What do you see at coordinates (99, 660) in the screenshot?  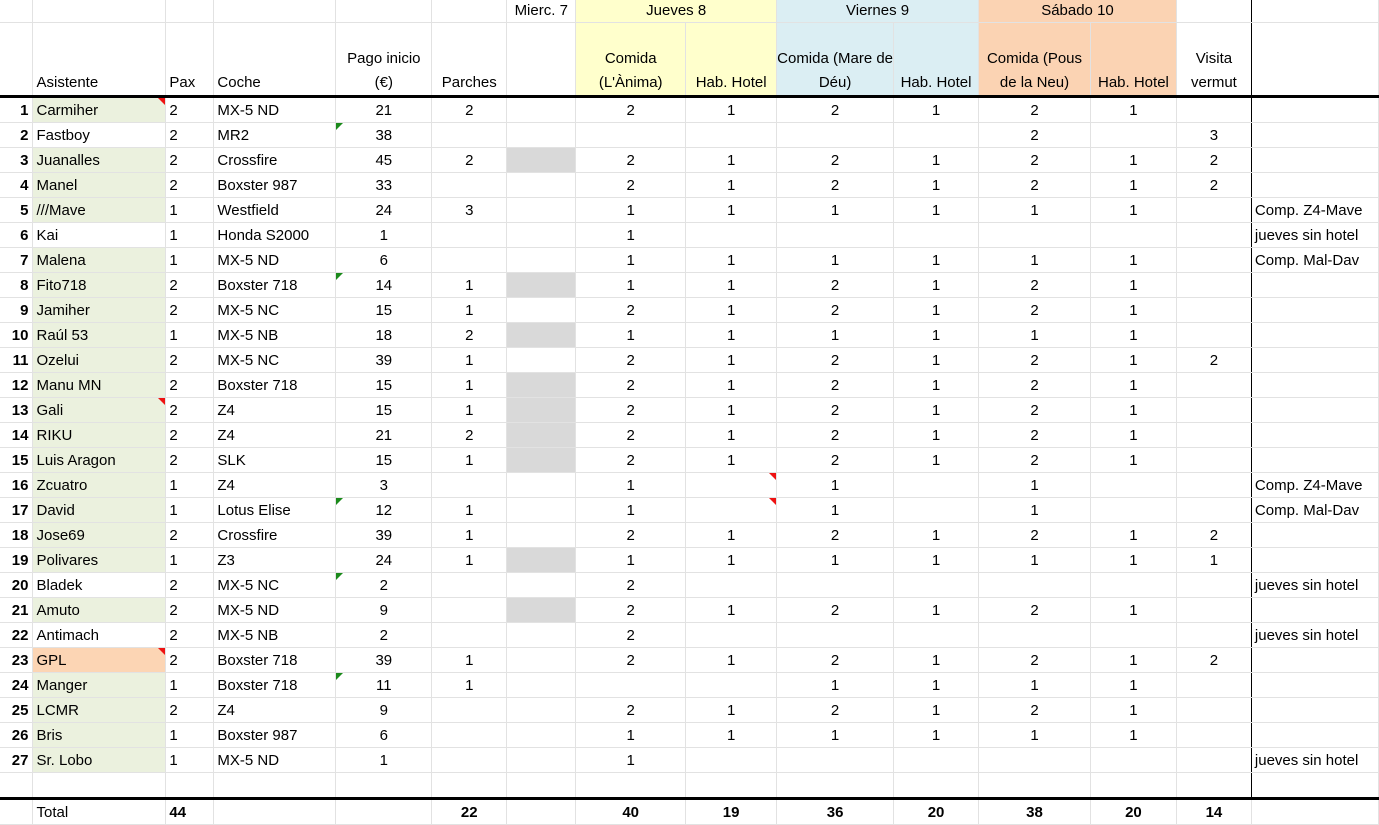 I see `attendee-name: GPL` at bounding box center [99, 660].